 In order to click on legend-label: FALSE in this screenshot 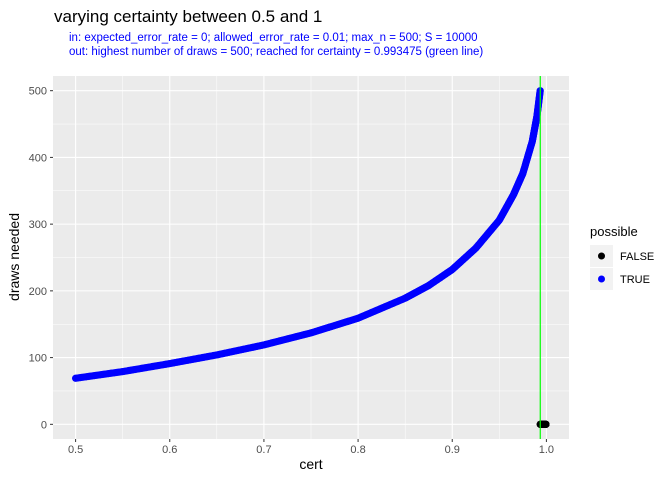, I will do `click(637, 257)`.